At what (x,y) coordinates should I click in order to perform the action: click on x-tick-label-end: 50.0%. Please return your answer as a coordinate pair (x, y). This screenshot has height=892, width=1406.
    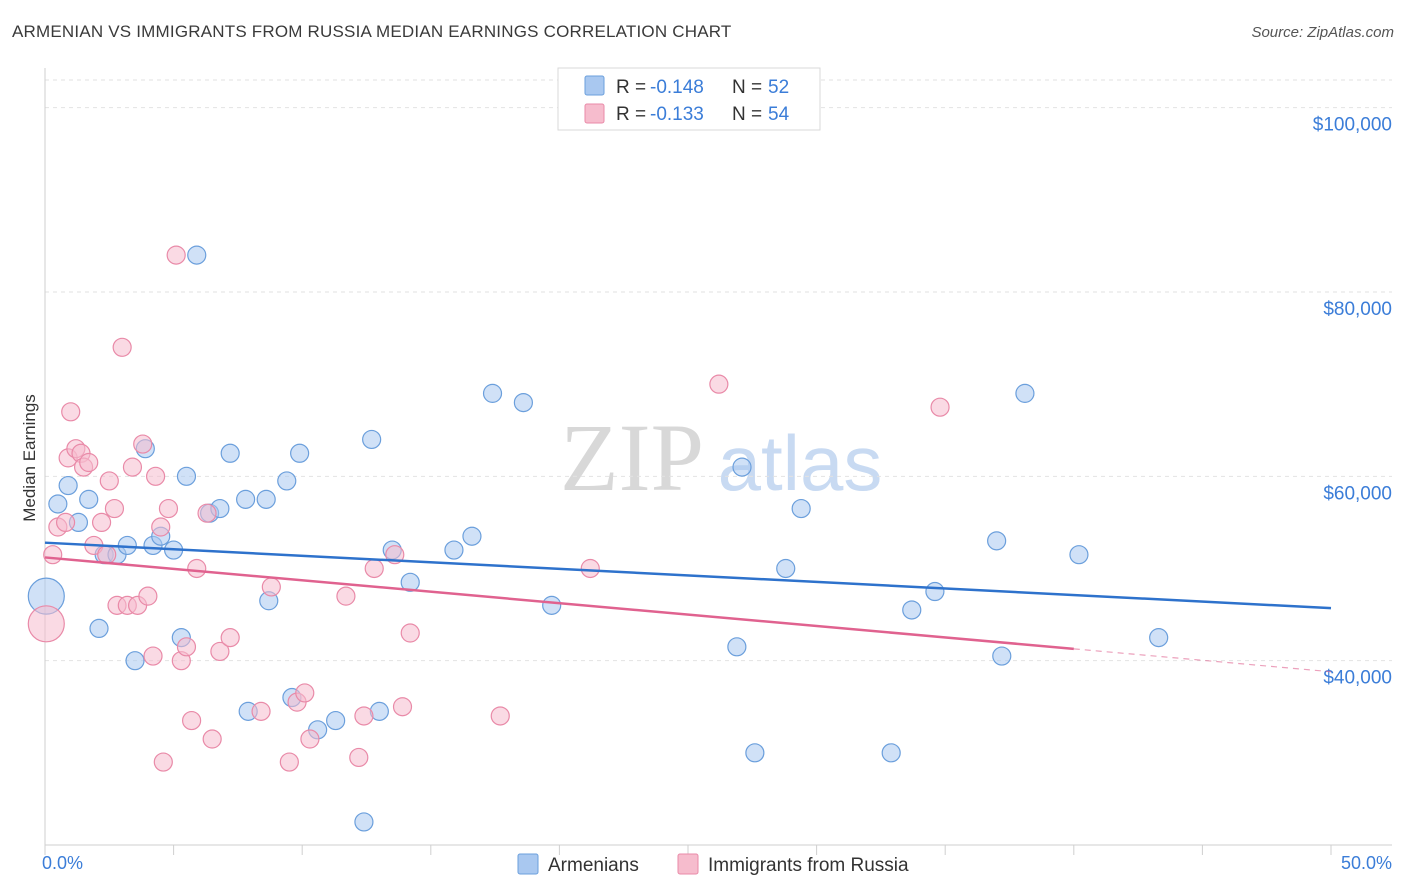
    Looking at the image, I should click on (1366, 863).